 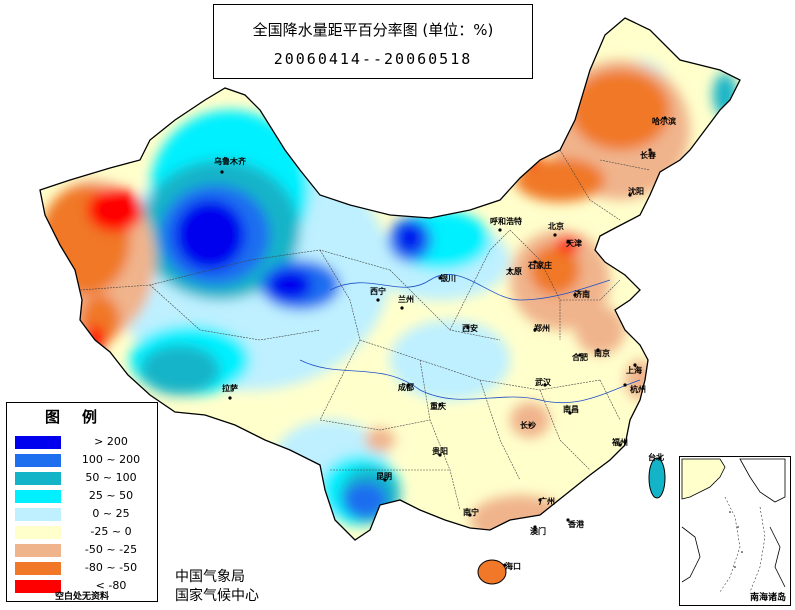 I want to click on svg-text: 重庆, so click(x=438, y=406).